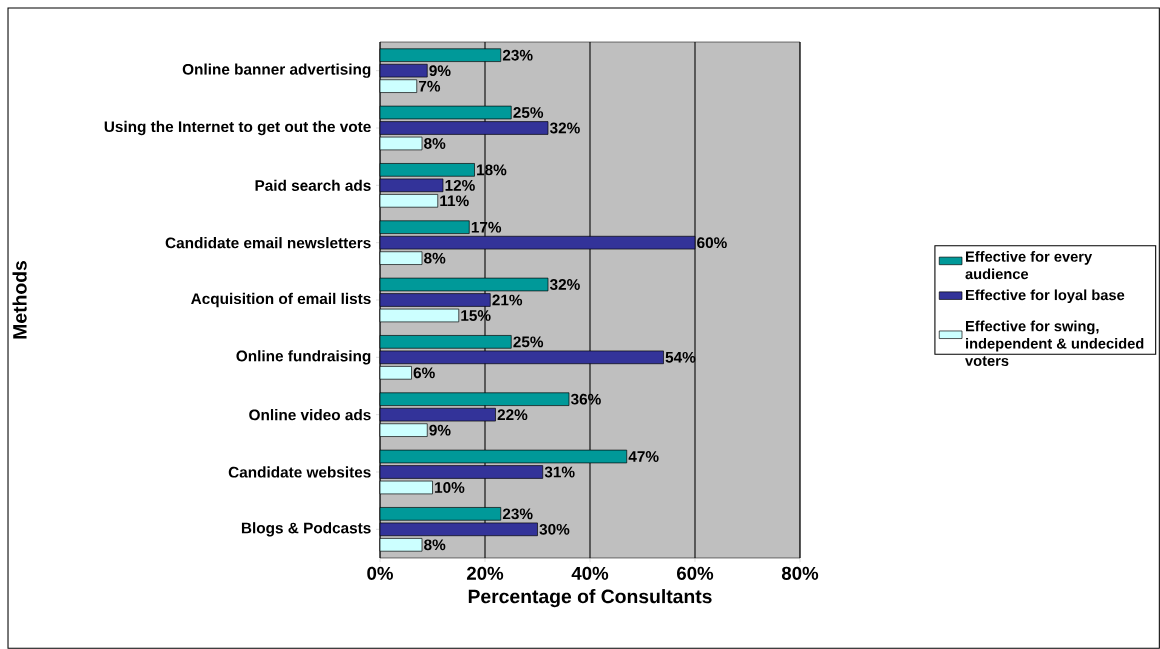  Describe the element at coordinates (299, 472) in the screenshot. I see `y-tick-label: Candidate websites` at that location.